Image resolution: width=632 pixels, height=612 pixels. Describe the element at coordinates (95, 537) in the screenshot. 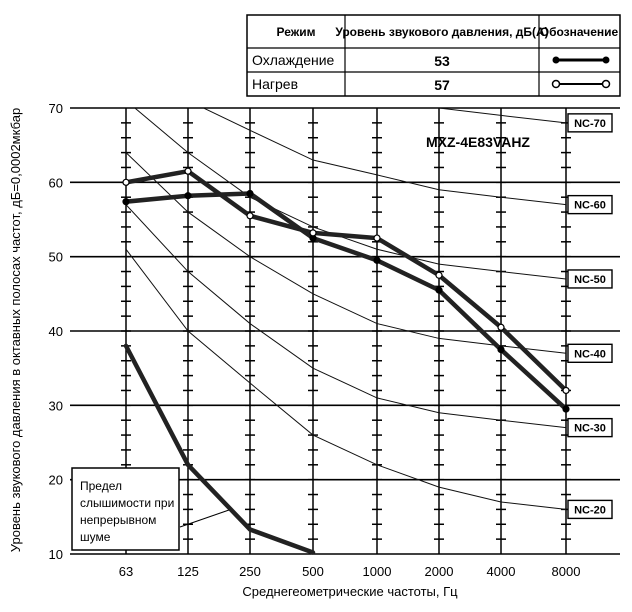

I see `annotation-line: шуме` at that location.